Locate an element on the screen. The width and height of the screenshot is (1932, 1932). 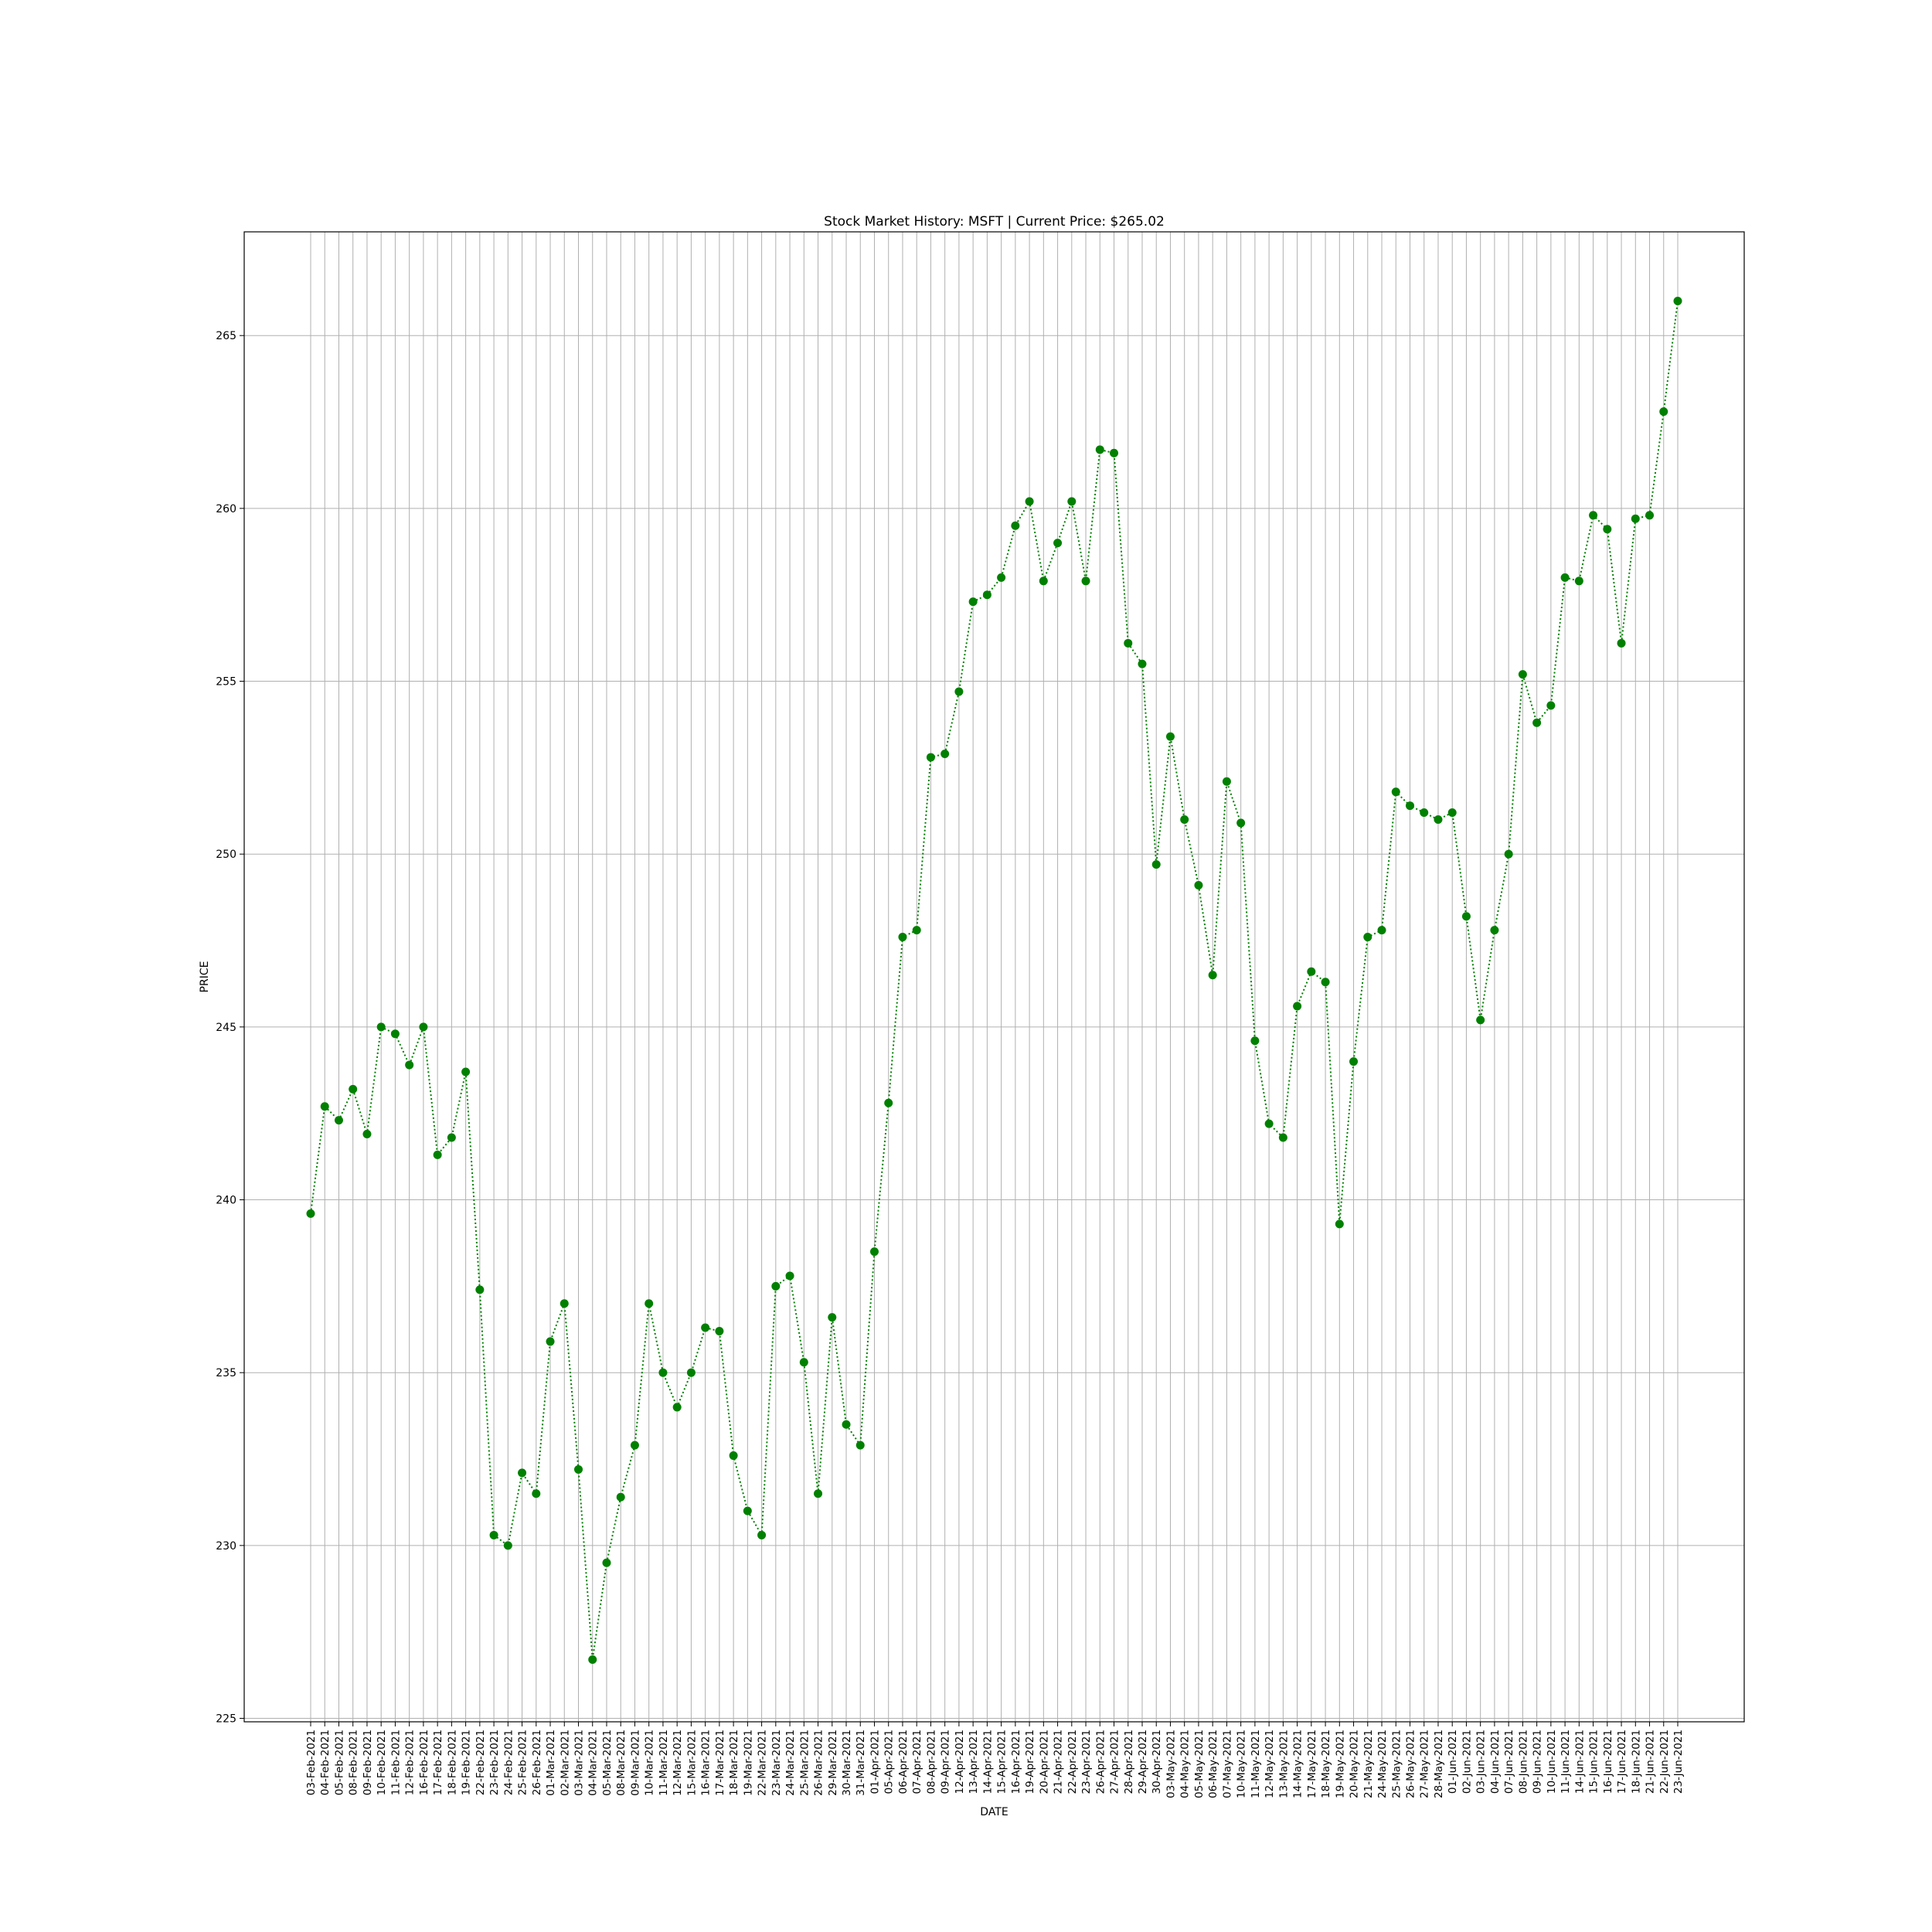
x-tick-label: 29-Mar-2021 is located at coordinates (833, 1763).